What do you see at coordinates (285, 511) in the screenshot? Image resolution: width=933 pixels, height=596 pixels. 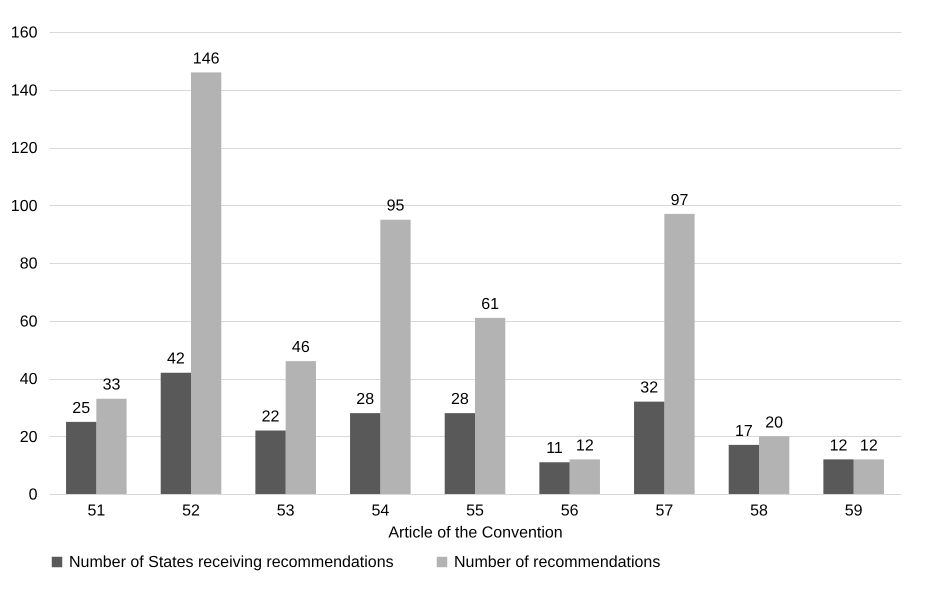 I see `x-tick-label: 53` at bounding box center [285, 511].